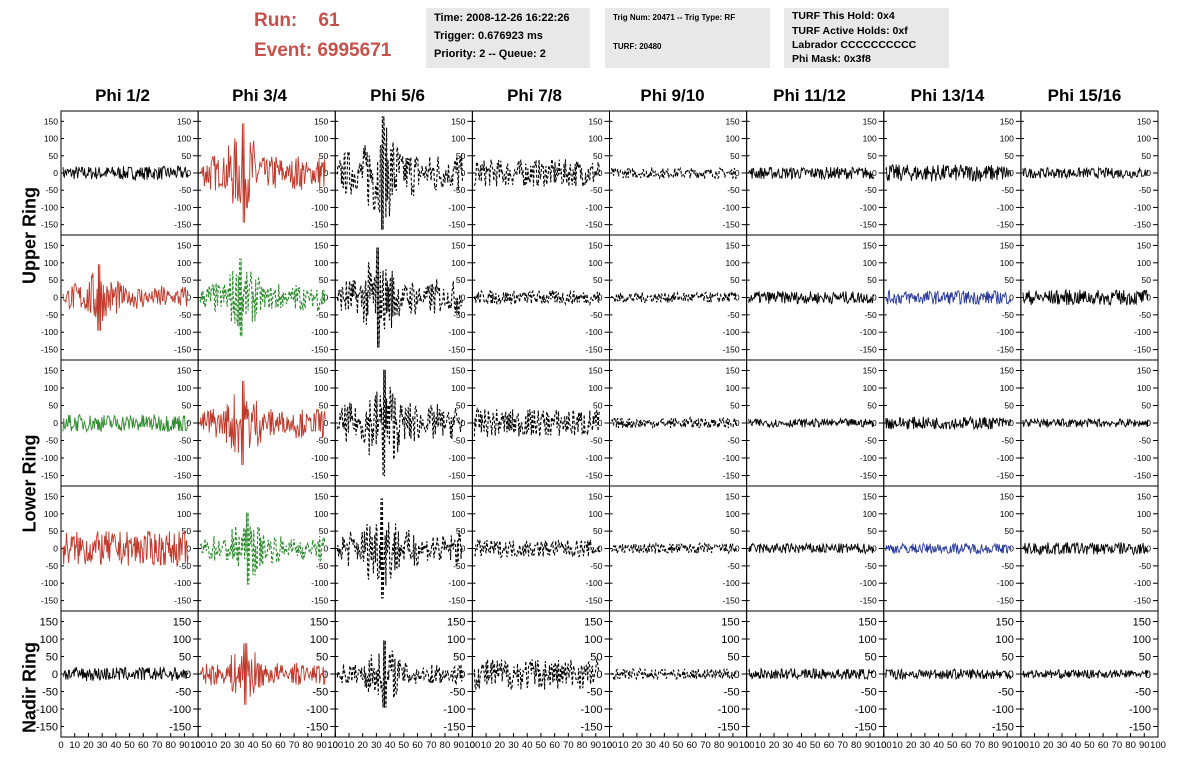 Image resolution: width=1196 pixels, height=772 pixels. Describe the element at coordinates (502, 18) in the screenshot. I see `time-label: Time: 2008-12-26 16:22:26` at that location.